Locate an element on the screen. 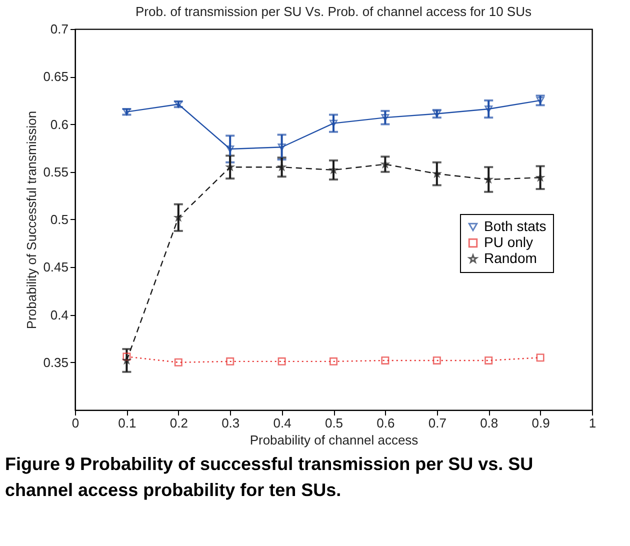  x-tick-label: 0.8 is located at coordinates (489, 423).